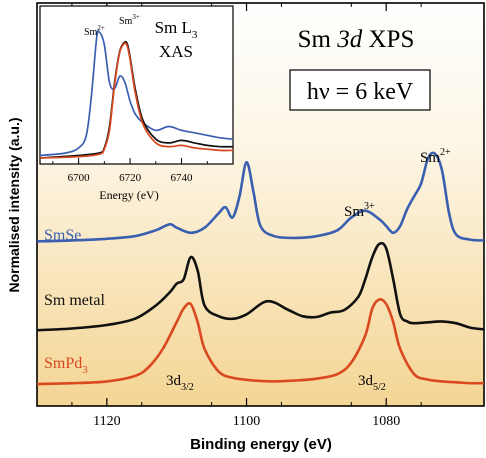 The image size is (486, 458). Describe the element at coordinates (74, 300) in the screenshot. I see `series-label-sm-metal: Sm metal` at that location.